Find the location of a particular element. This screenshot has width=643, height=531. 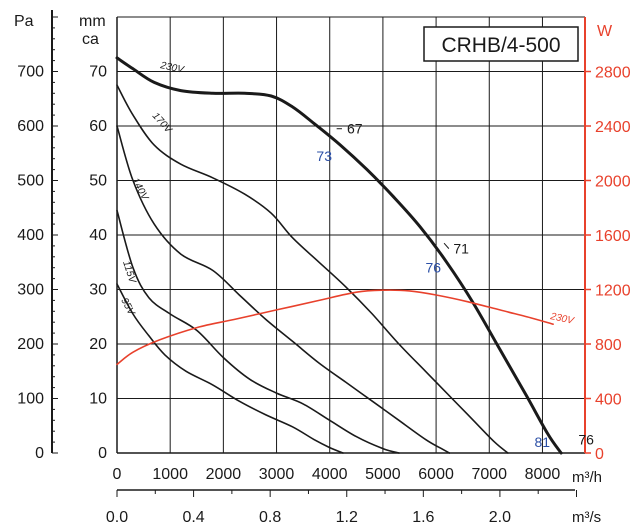

y-tick-label-w: 2800 is located at coordinates (613, 73).